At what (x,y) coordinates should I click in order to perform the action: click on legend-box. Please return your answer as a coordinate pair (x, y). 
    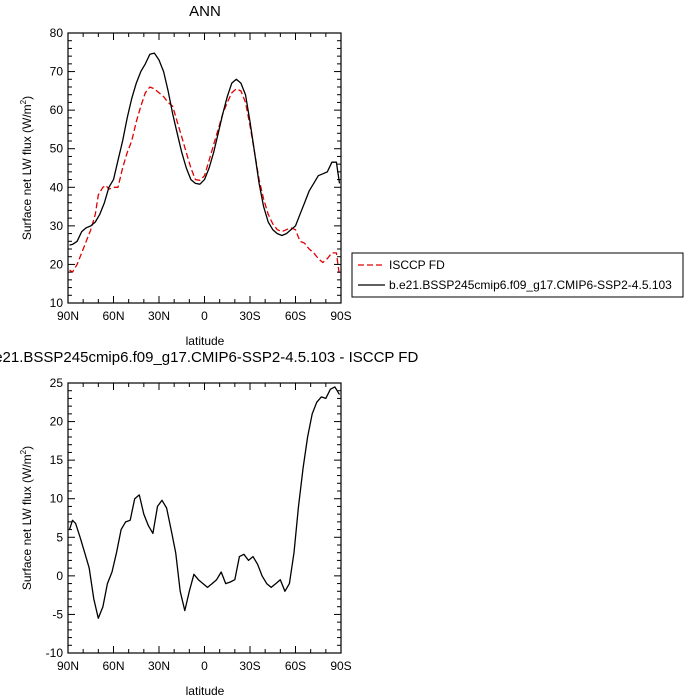
    Looking at the image, I should click on (517, 275).